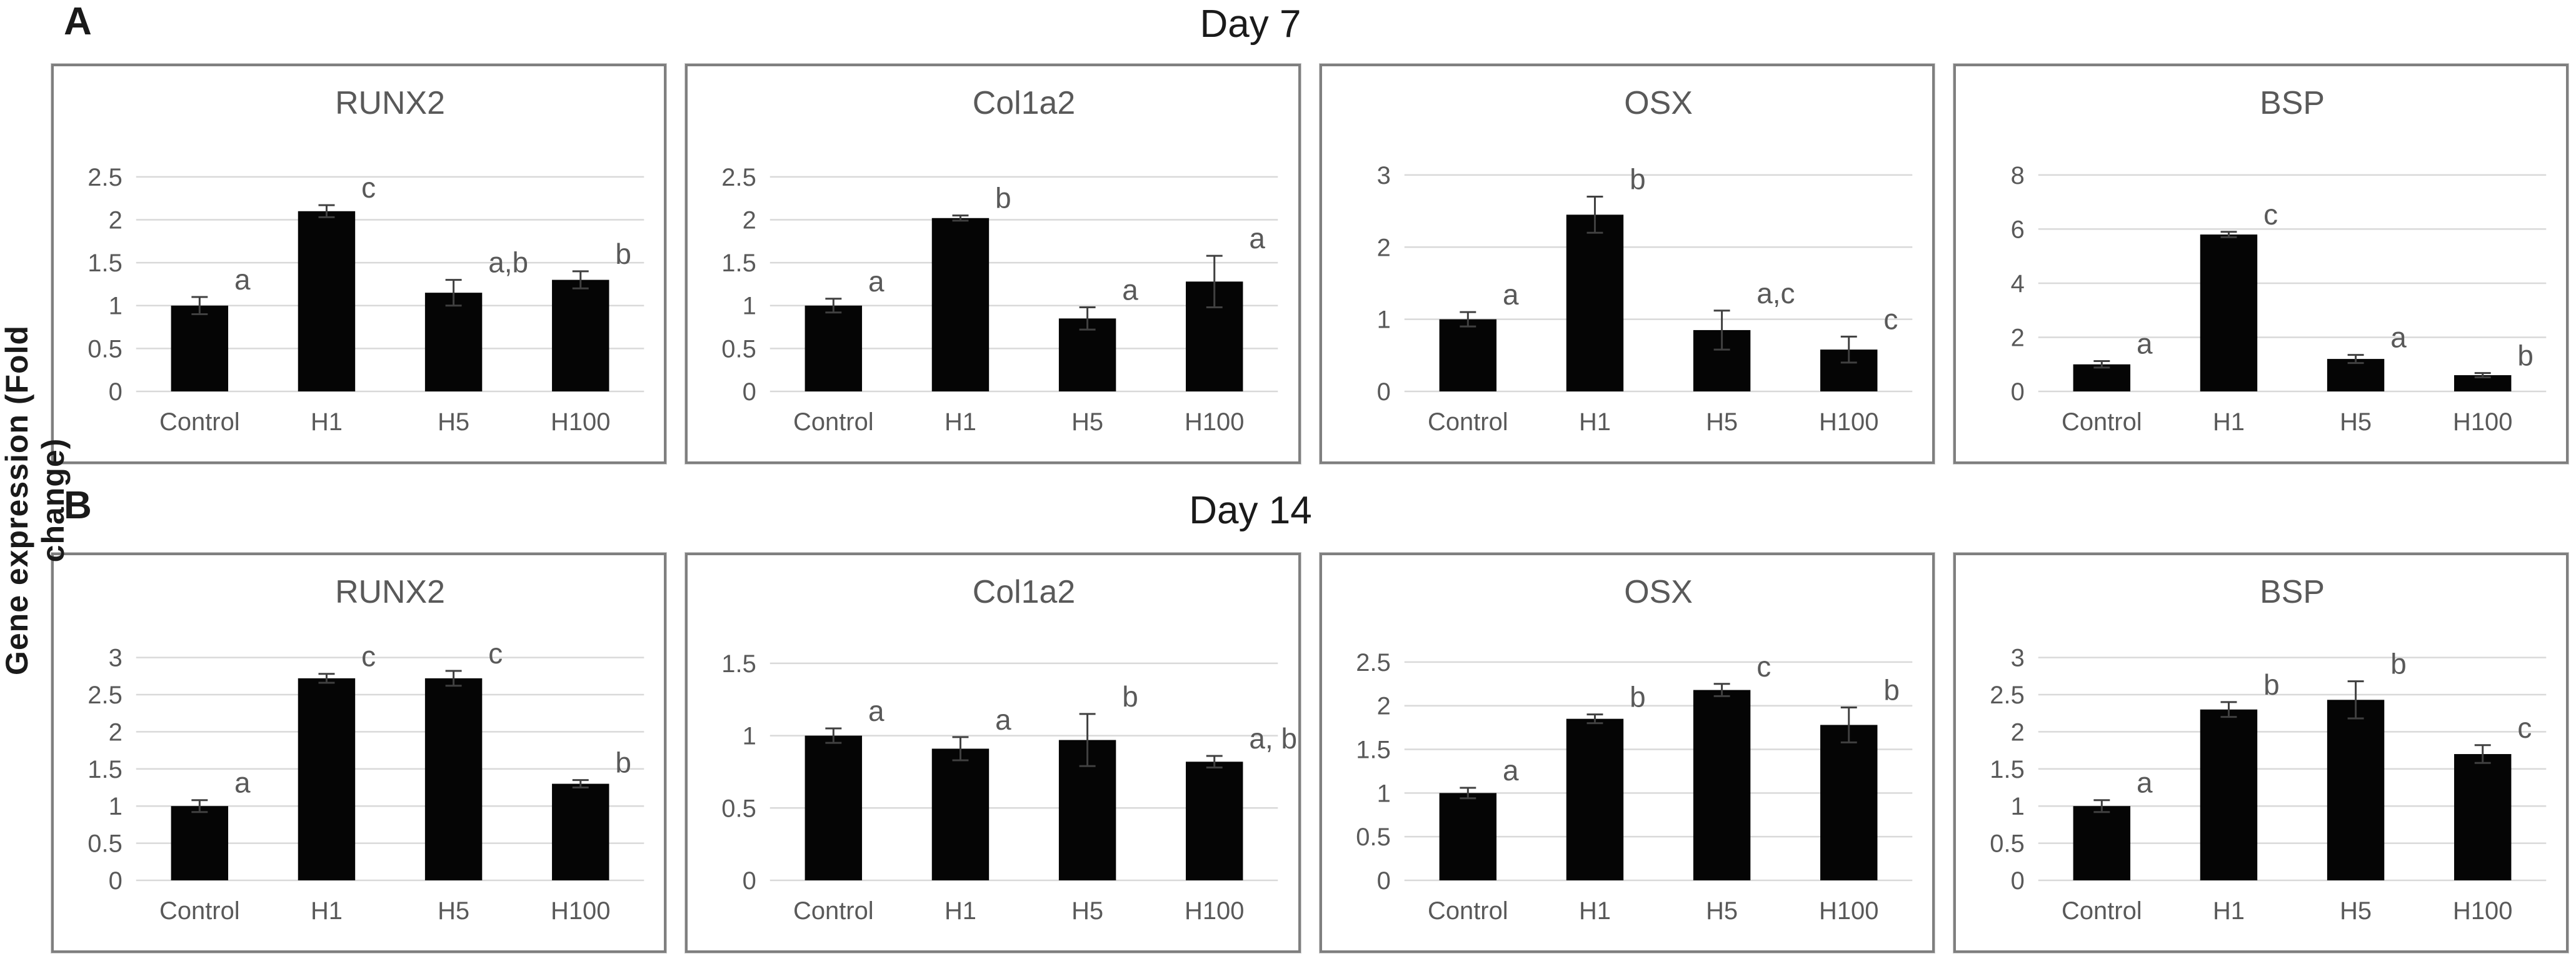 This screenshot has width=2576, height=956. I want to click on row-header-day7: A Day 7, so click(1288, 32).